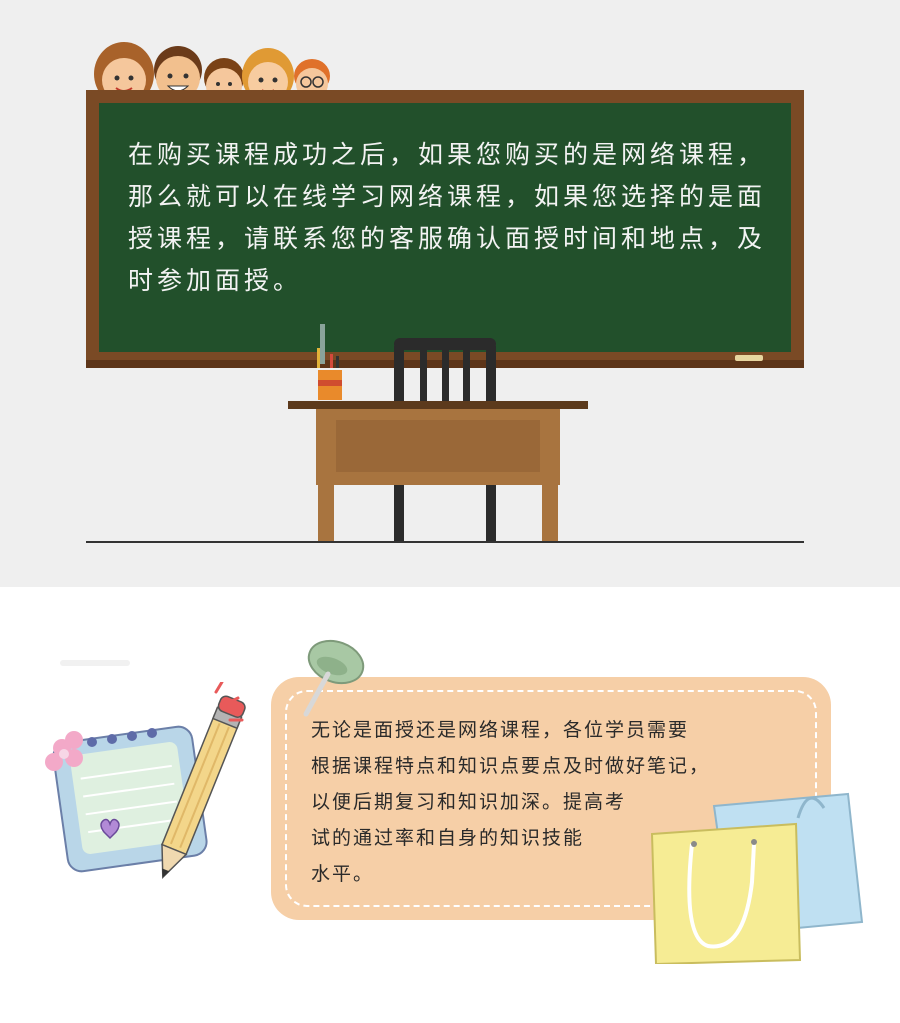 Image resolution: width=900 pixels, height=1023 pixels. What do you see at coordinates (749, 358) in the screenshot?
I see `chalk` at bounding box center [749, 358].